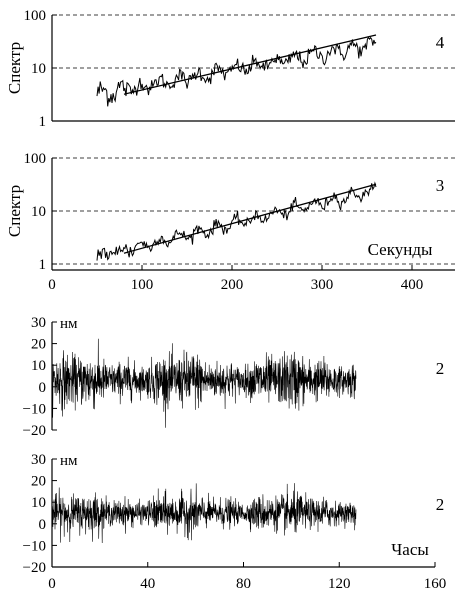 The image size is (475, 600). I want to click on x-tick-label: 160, so click(435, 584).